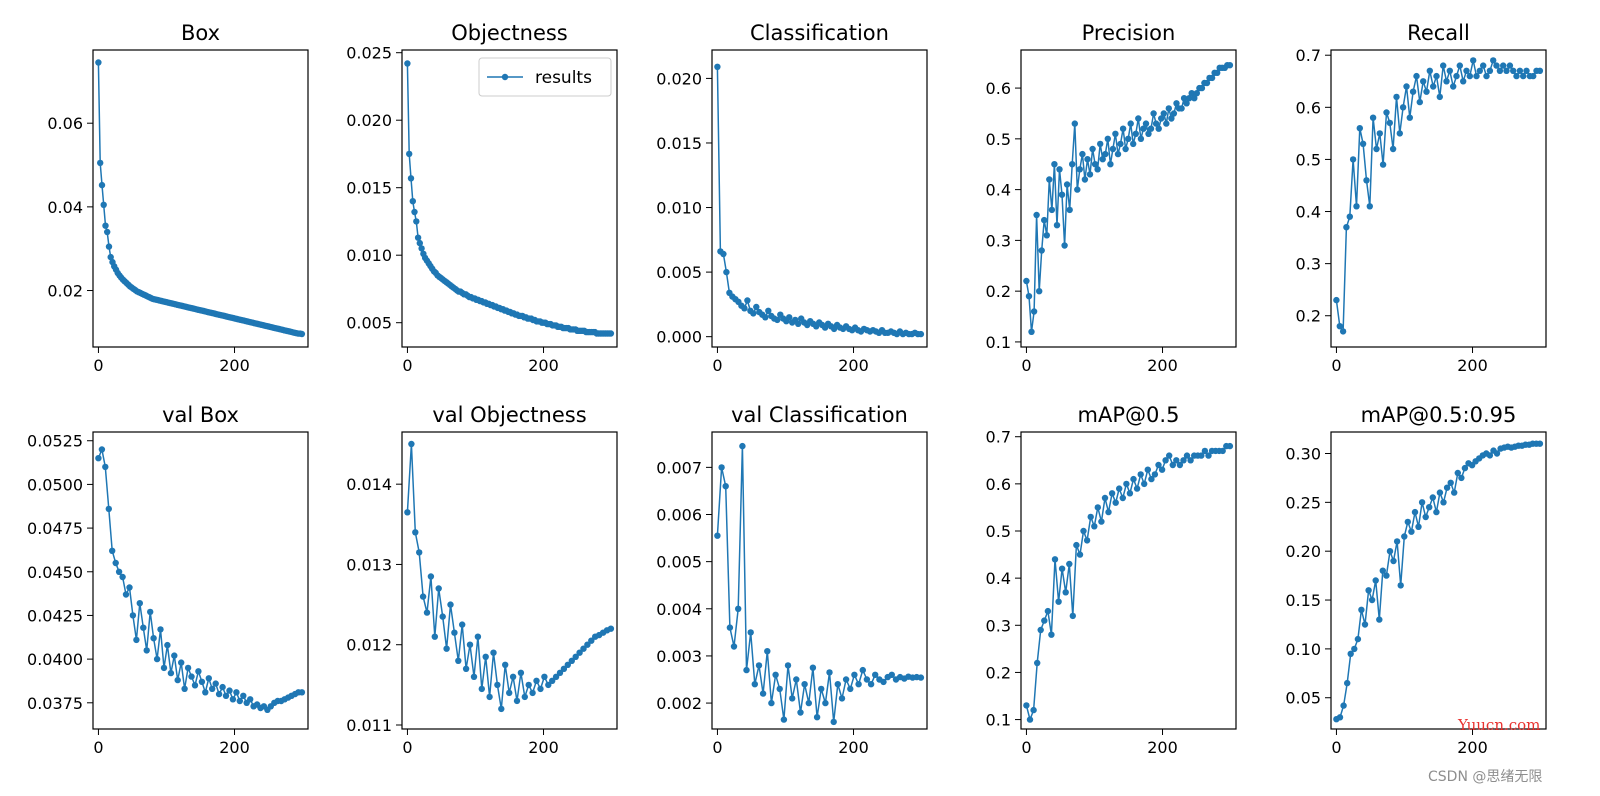 This screenshot has height=796, width=1600. I want to click on y-tick-label: 0.0425, so click(55, 615).